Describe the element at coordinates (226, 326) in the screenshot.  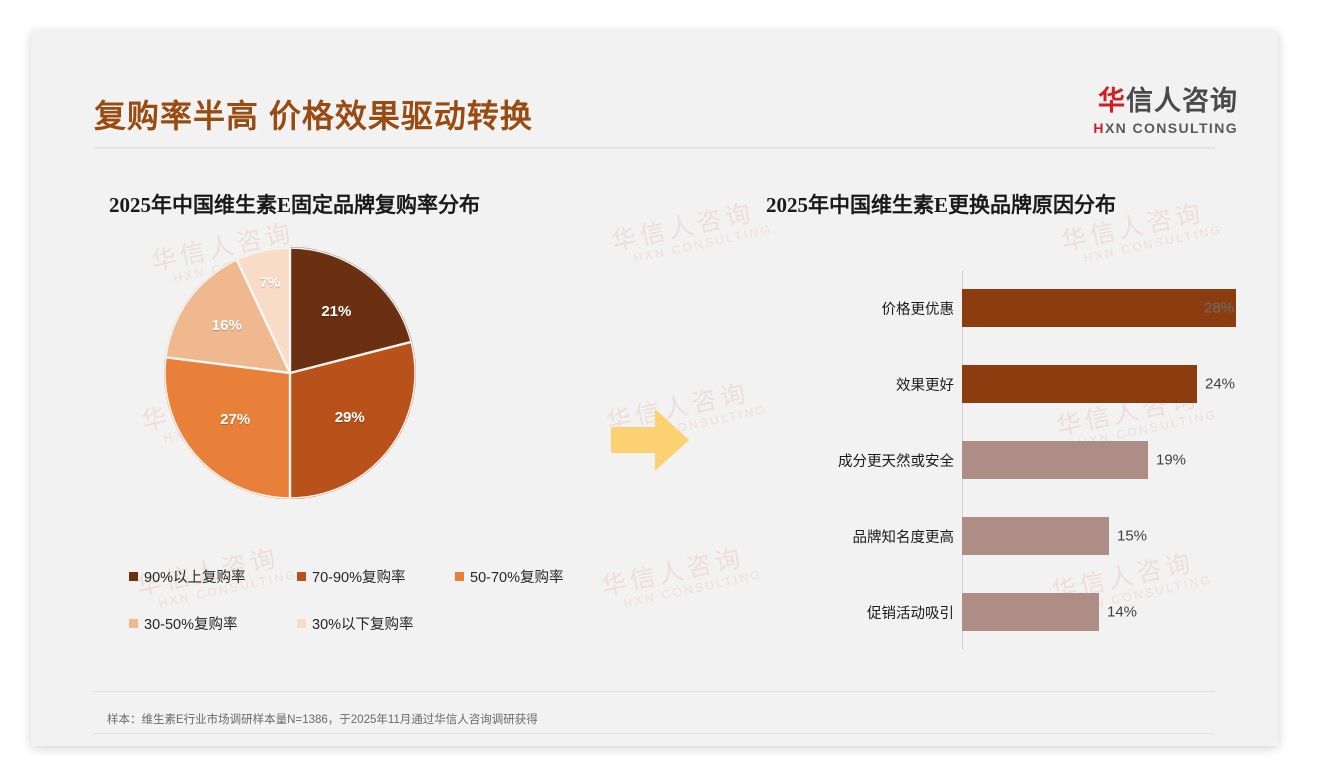
I see `pie-label-3: 16%` at that location.